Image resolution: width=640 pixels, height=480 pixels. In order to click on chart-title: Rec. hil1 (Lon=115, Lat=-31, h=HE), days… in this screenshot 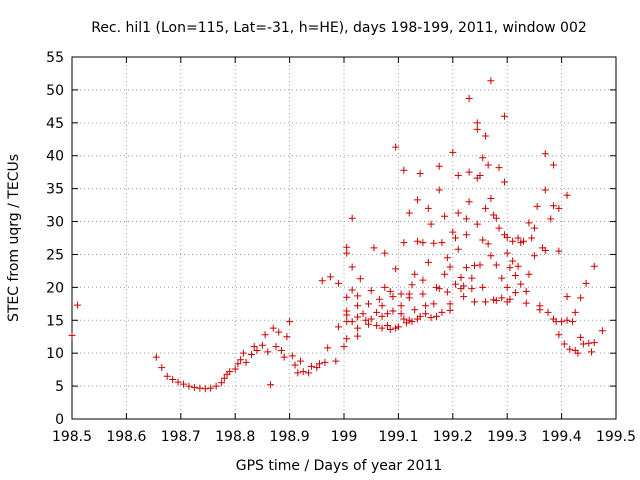, I will do `click(339, 28)`.